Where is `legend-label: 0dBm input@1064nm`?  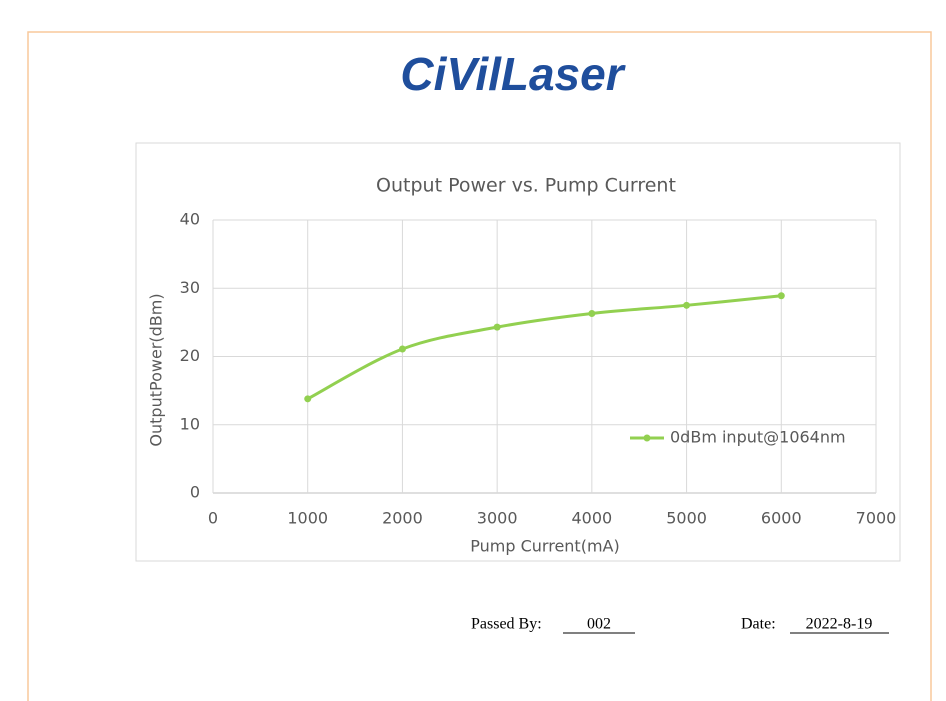
legend-label: 0dBm input@1064nm is located at coordinates (758, 437).